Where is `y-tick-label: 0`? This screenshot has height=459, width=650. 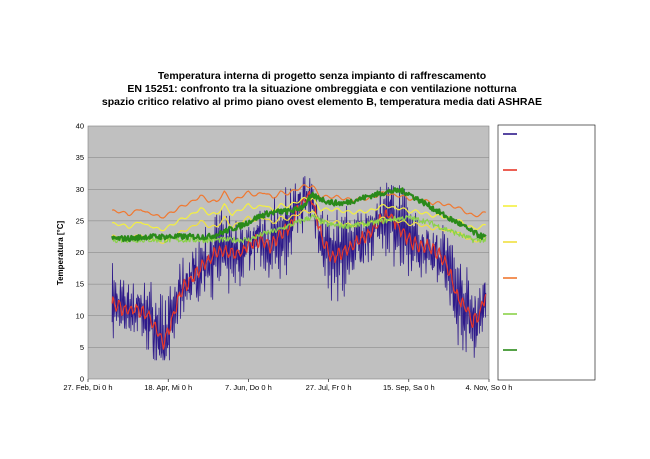 y-tick-label: 0 is located at coordinates (82, 379).